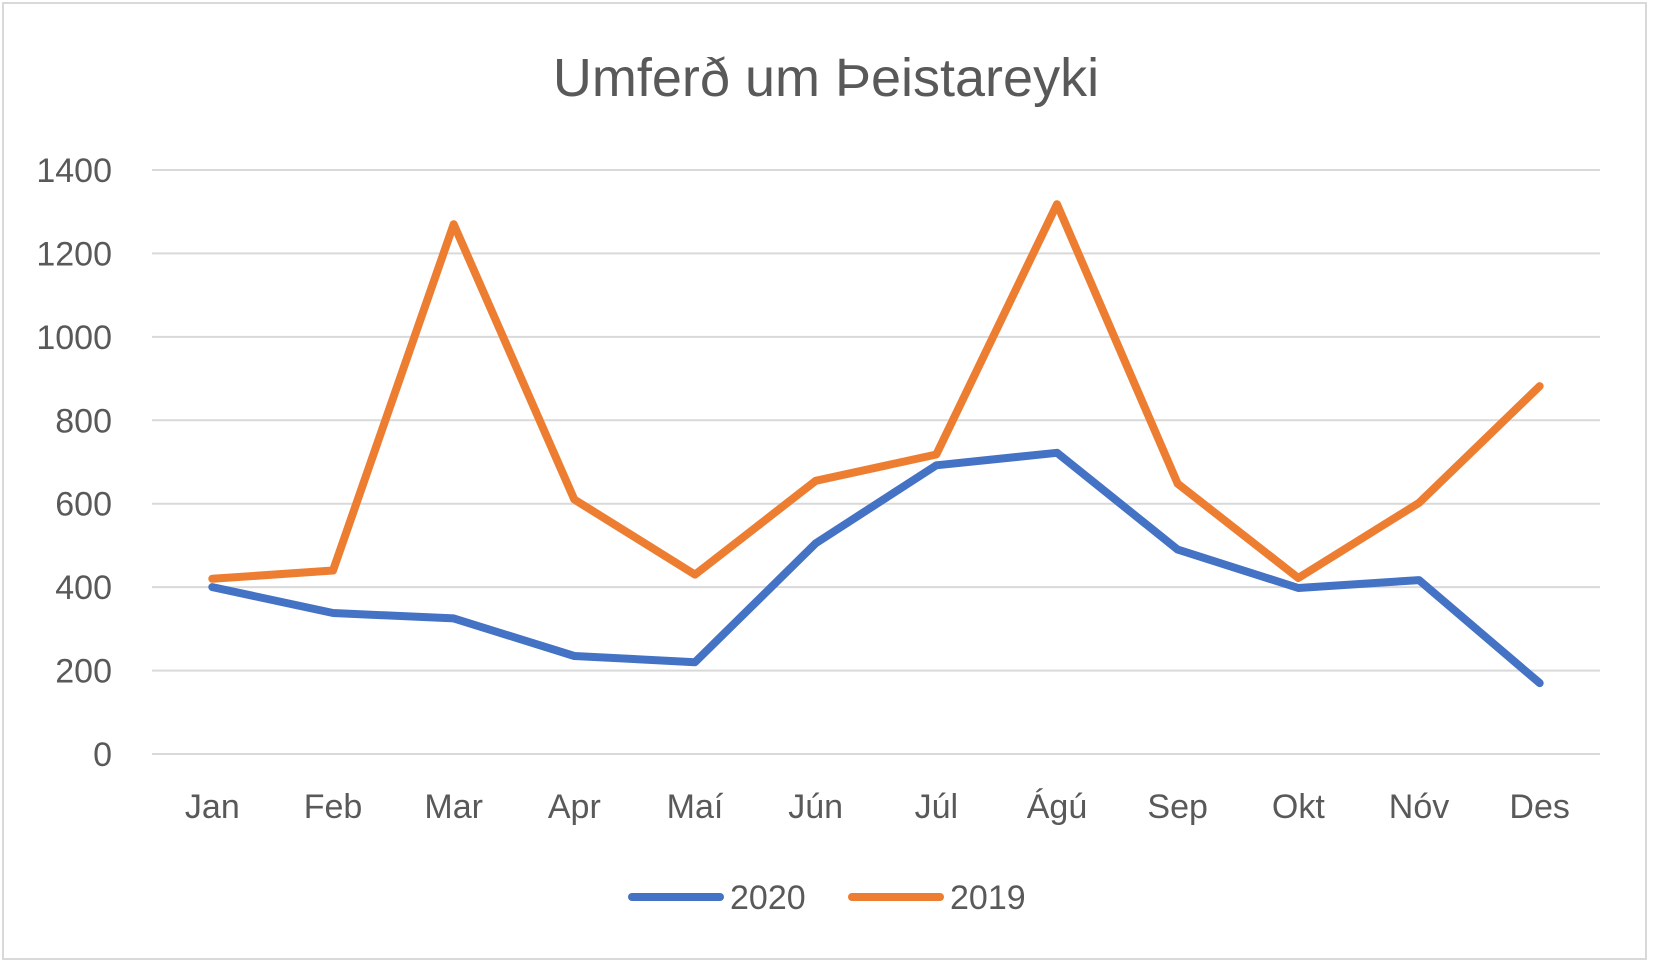 The image size is (1653, 966). What do you see at coordinates (826, 78) in the screenshot?
I see `chart-title: Umferð um Þeistareyki` at bounding box center [826, 78].